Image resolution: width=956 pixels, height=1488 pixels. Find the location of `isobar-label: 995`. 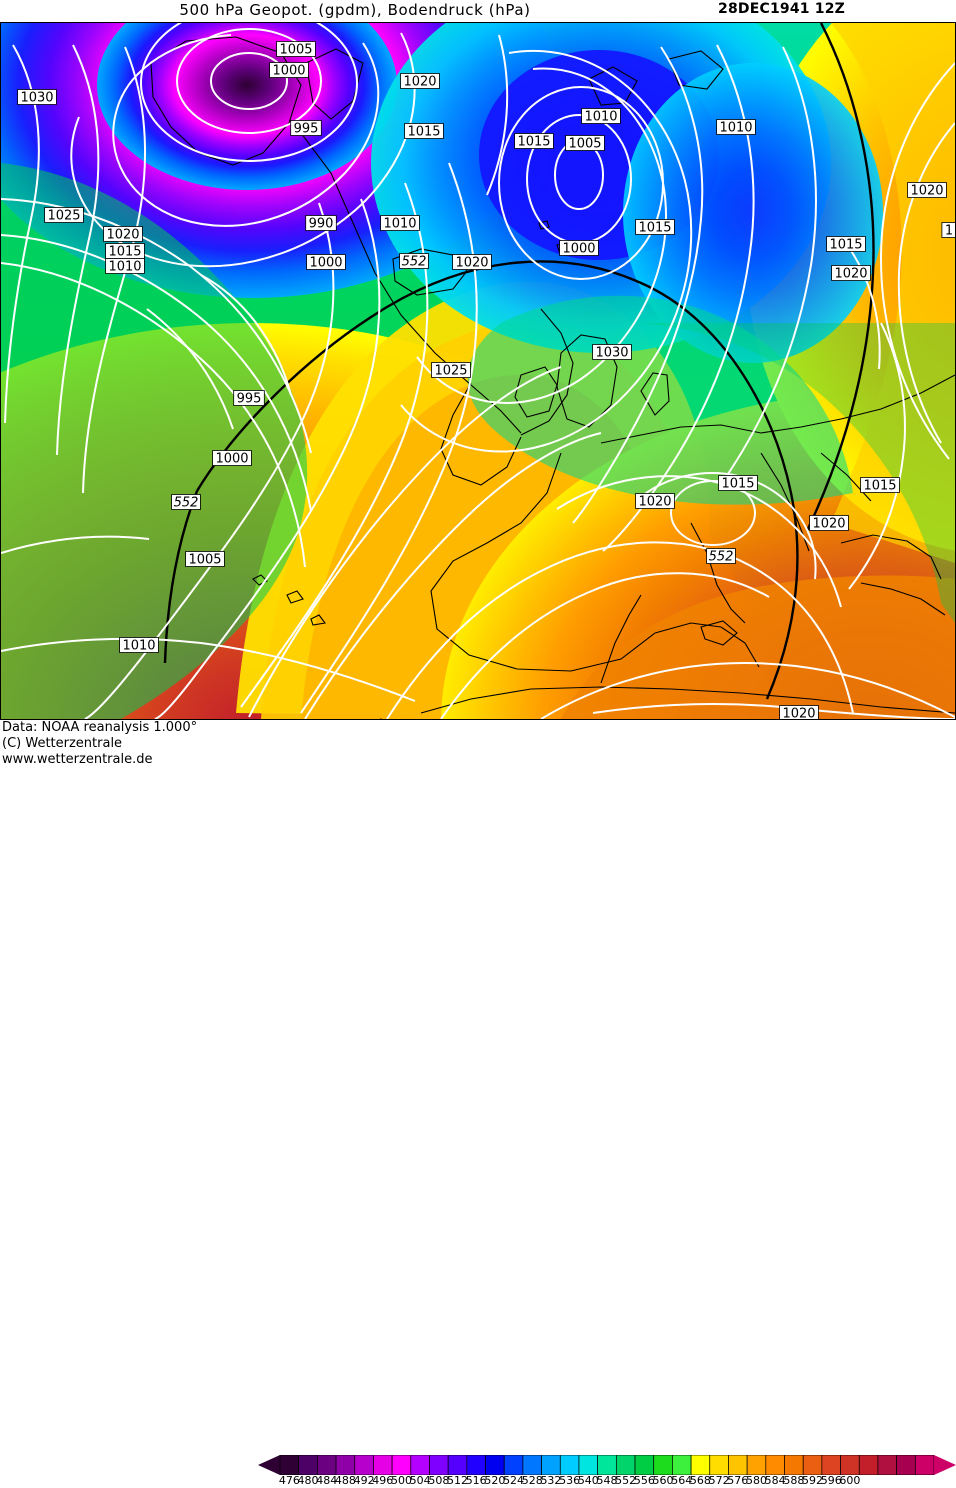

isobar-label: 995 is located at coordinates (306, 128).